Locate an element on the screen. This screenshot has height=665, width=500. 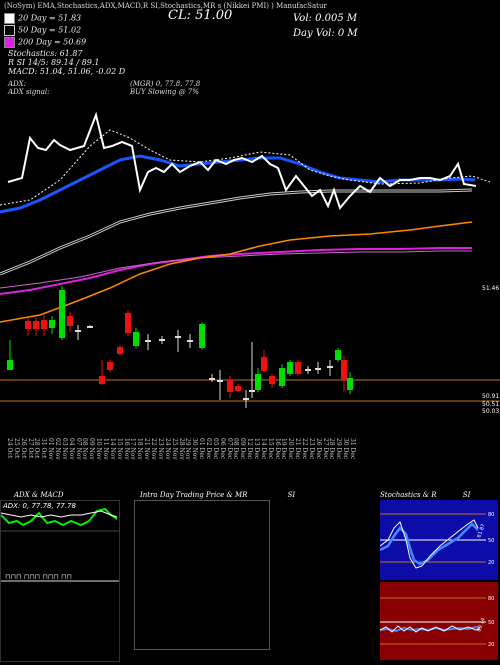
ema20-swatch is located at coordinates (9, 18).